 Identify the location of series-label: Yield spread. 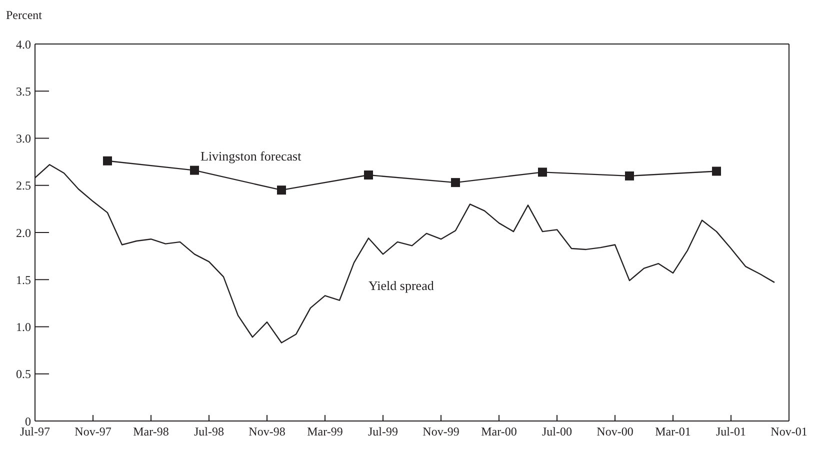
(401, 286).